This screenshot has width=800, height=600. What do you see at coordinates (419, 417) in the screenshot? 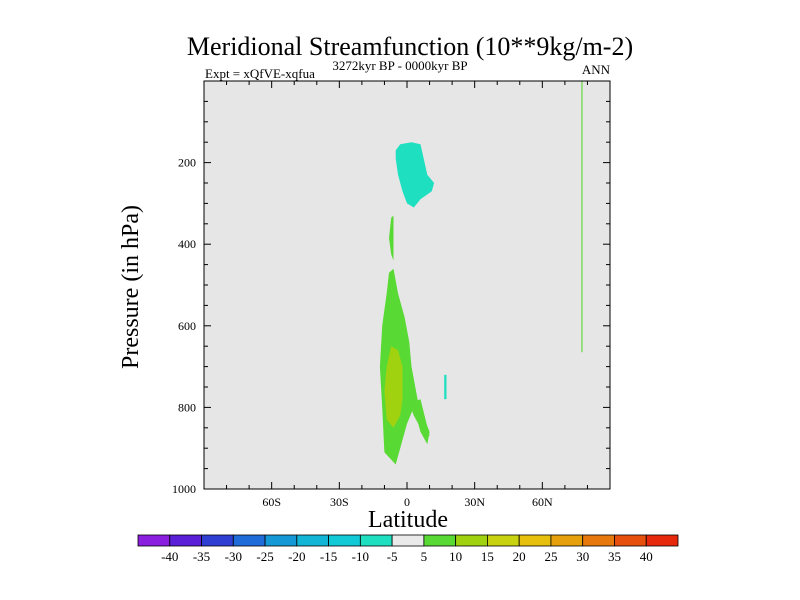
I see `region-southern-hook` at bounding box center [419, 417].